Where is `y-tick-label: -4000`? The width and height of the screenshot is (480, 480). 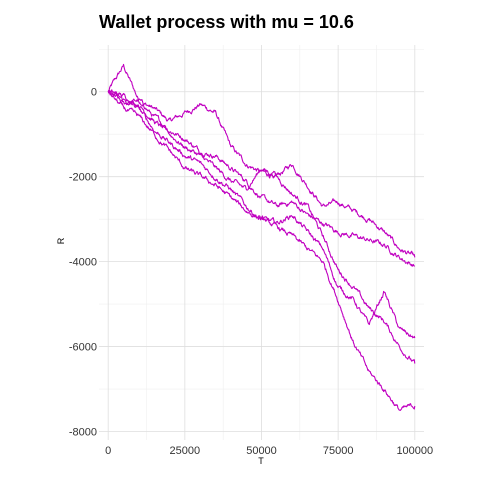 y-tick-label: -4000 is located at coordinates (83, 263).